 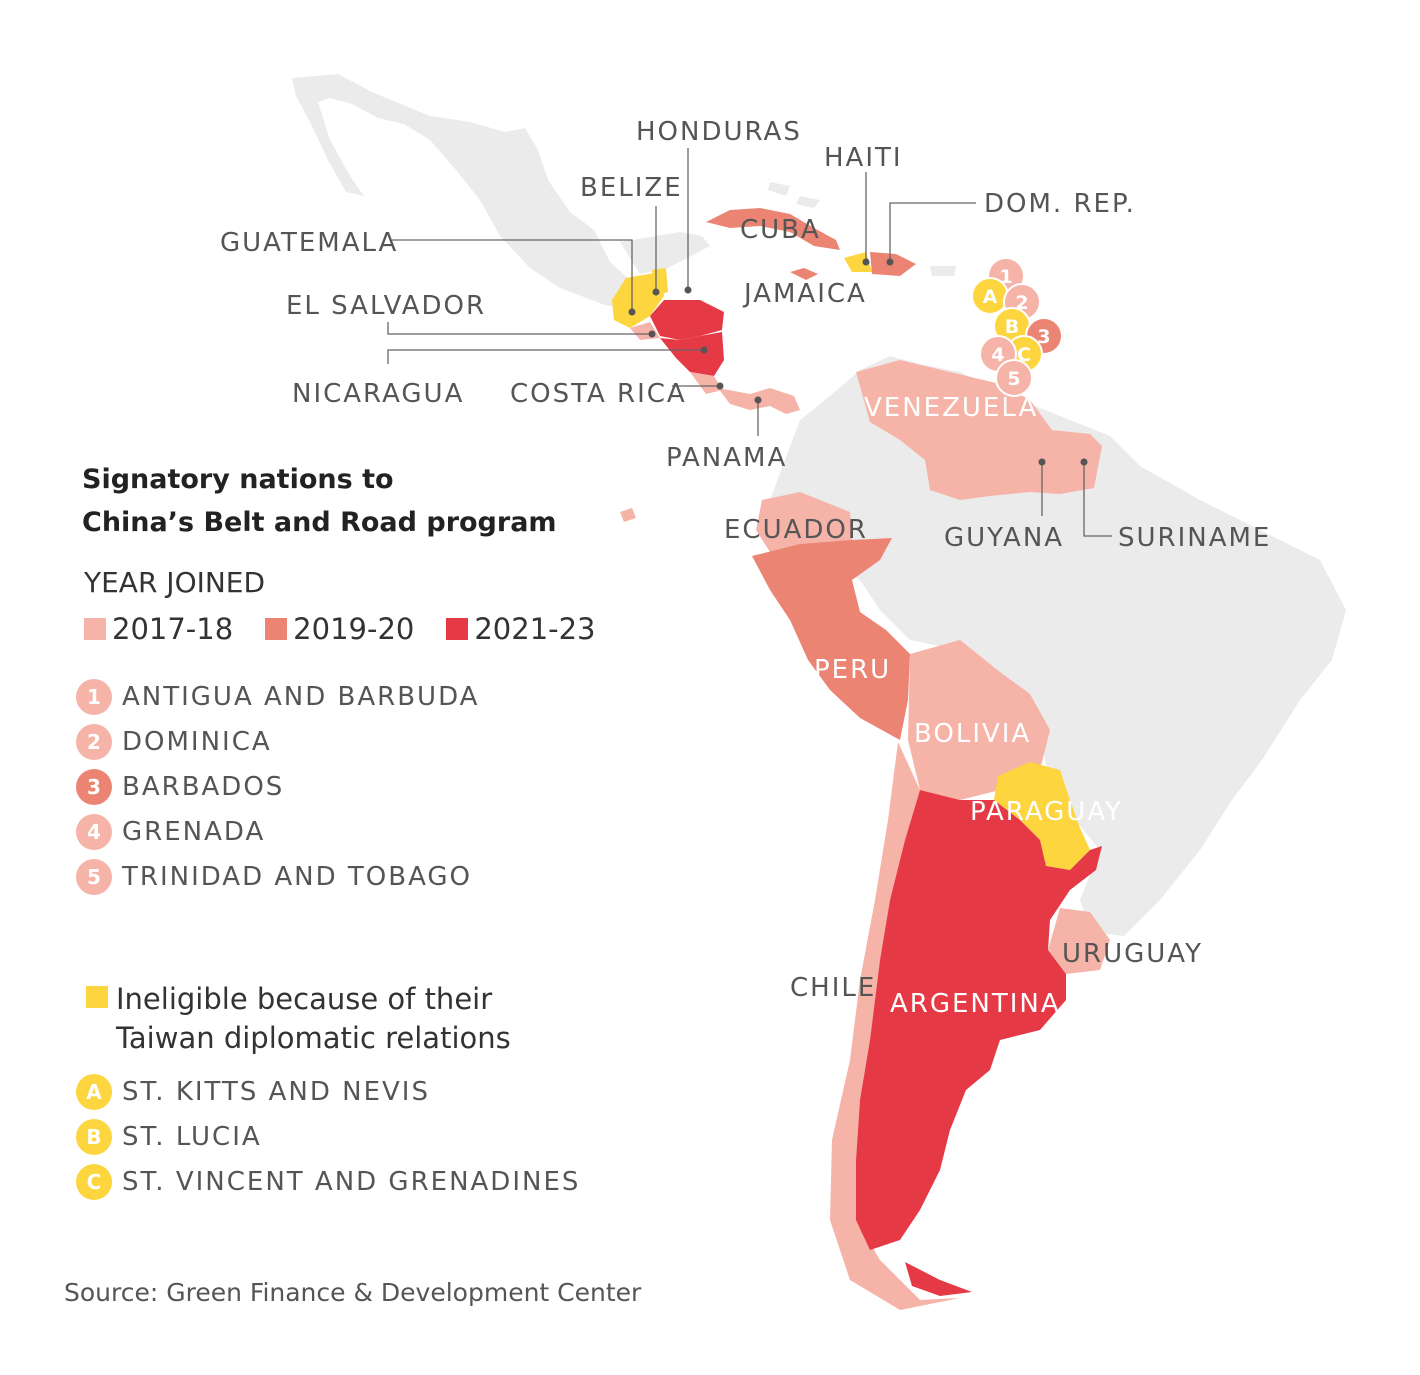 I want to click on badge-icon: B, so click(x=94, y=1136).